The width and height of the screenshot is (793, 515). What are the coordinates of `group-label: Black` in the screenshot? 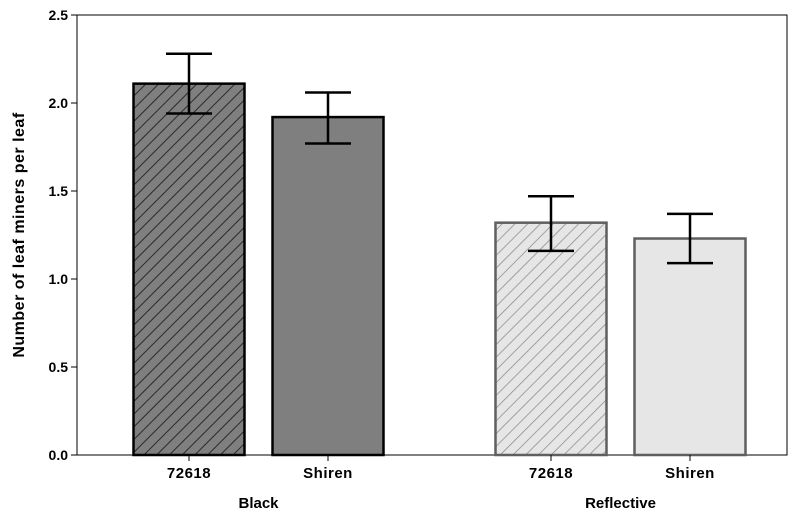 It's located at (258, 503).